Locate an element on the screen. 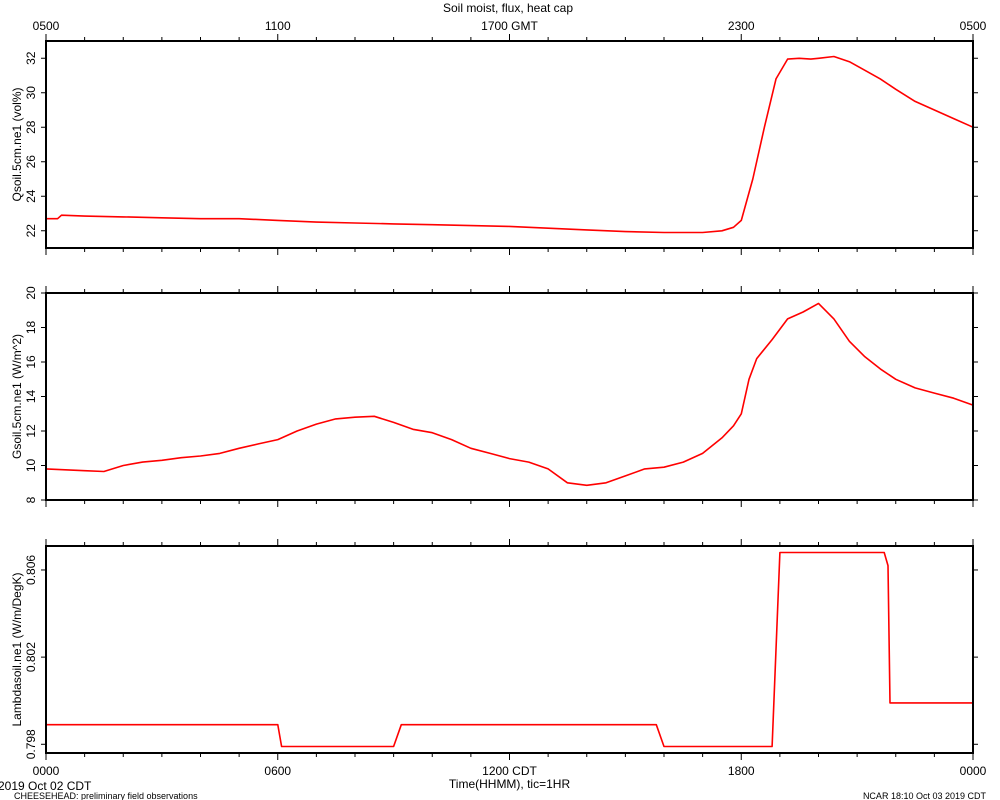 This screenshot has height=800, width=1000. x-tick-label-top: 2300 is located at coordinates (741, 26).